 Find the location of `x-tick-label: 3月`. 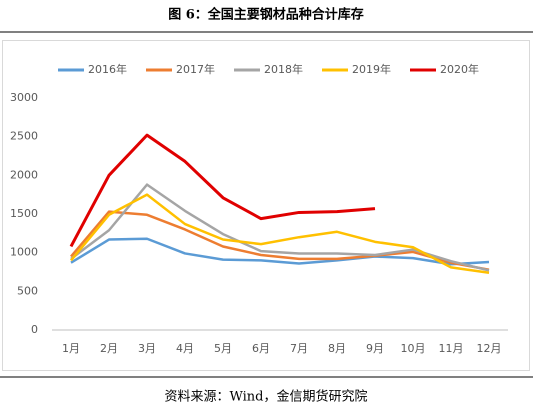

x-tick-label: 3月 is located at coordinates (147, 348).